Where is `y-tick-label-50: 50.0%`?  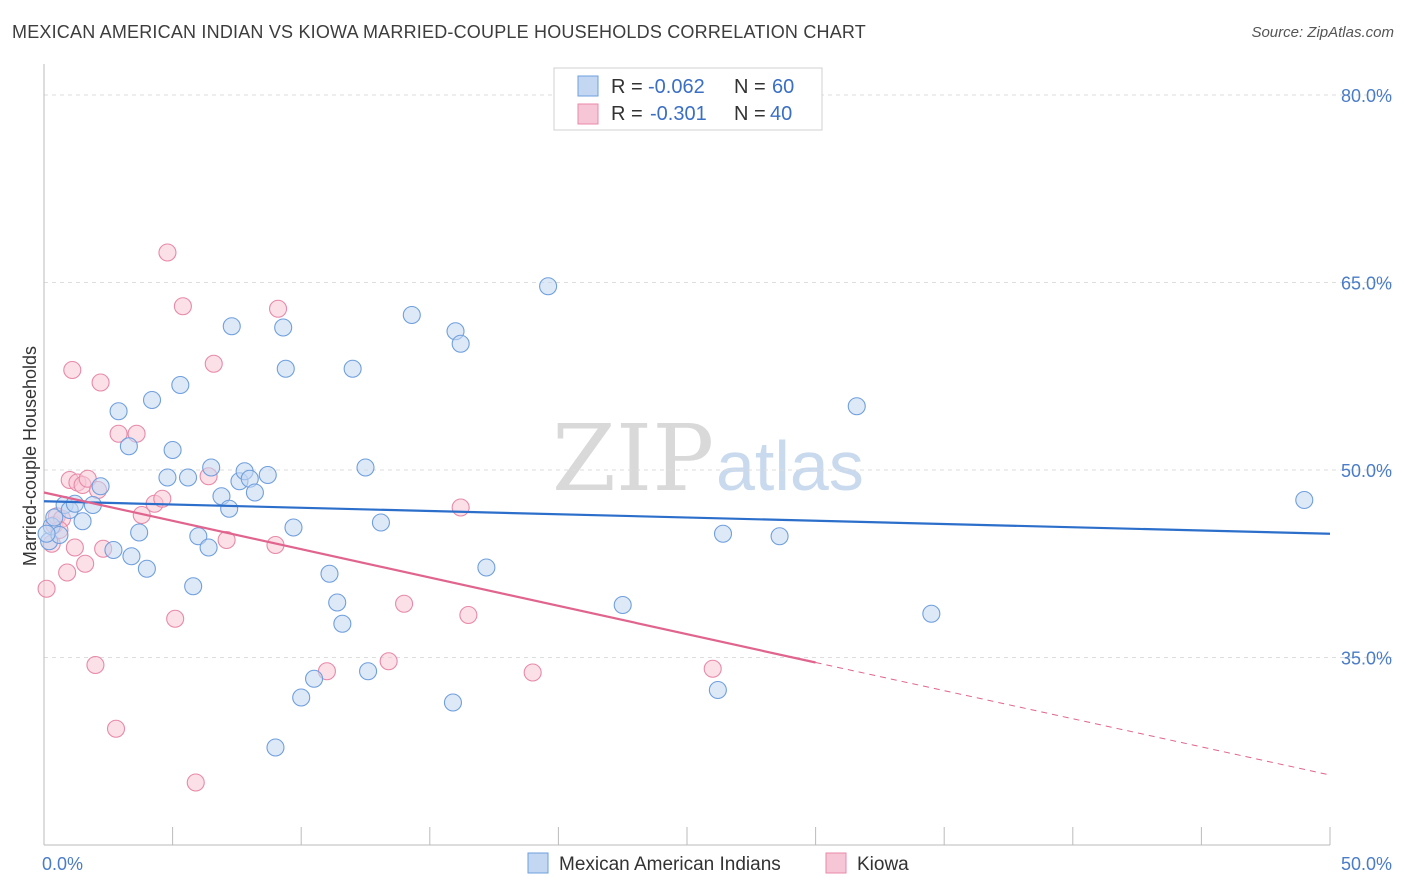
y-tick-label-50: 50.0% is located at coordinates (1366, 471).